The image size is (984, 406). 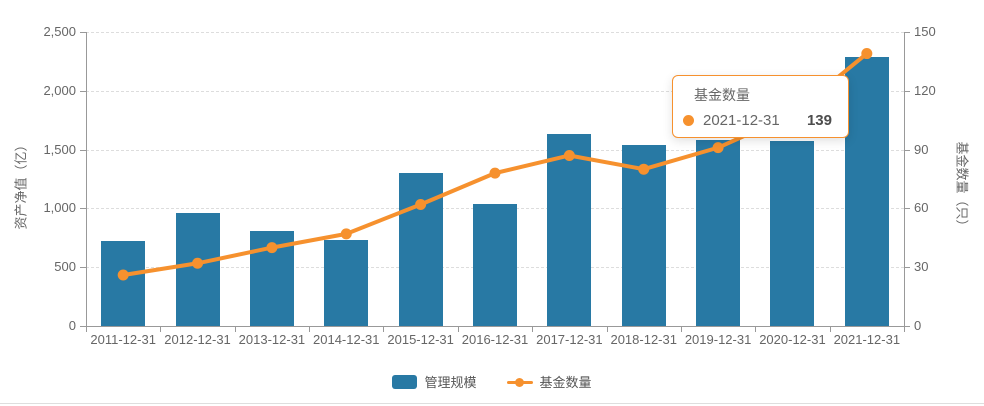 I want to click on bar-legend-swatch-icon, so click(x=405, y=381).